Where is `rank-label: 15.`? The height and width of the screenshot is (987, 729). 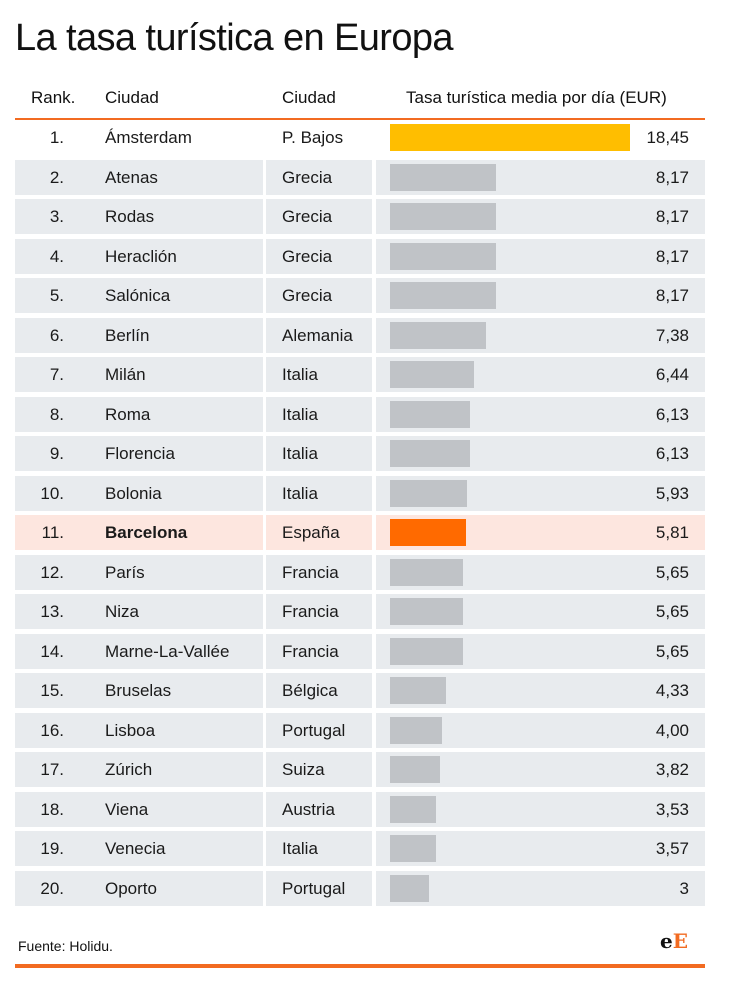
rank-label: 15. is located at coordinates (52, 690).